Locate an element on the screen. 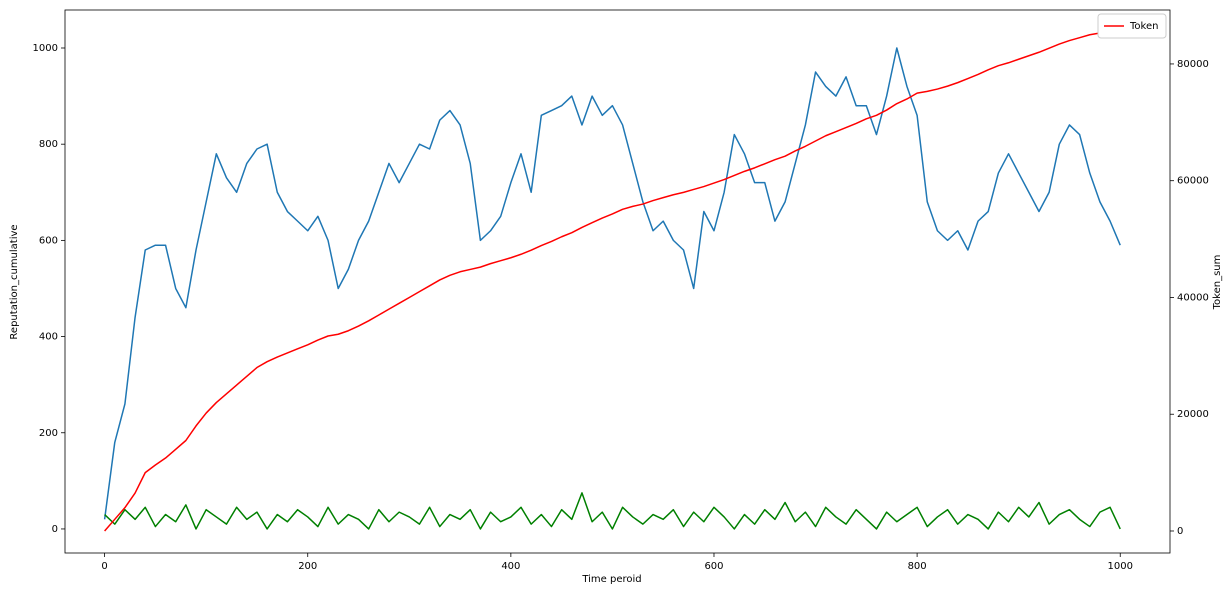  y-tick-label: 600 is located at coordinates (48, 240).